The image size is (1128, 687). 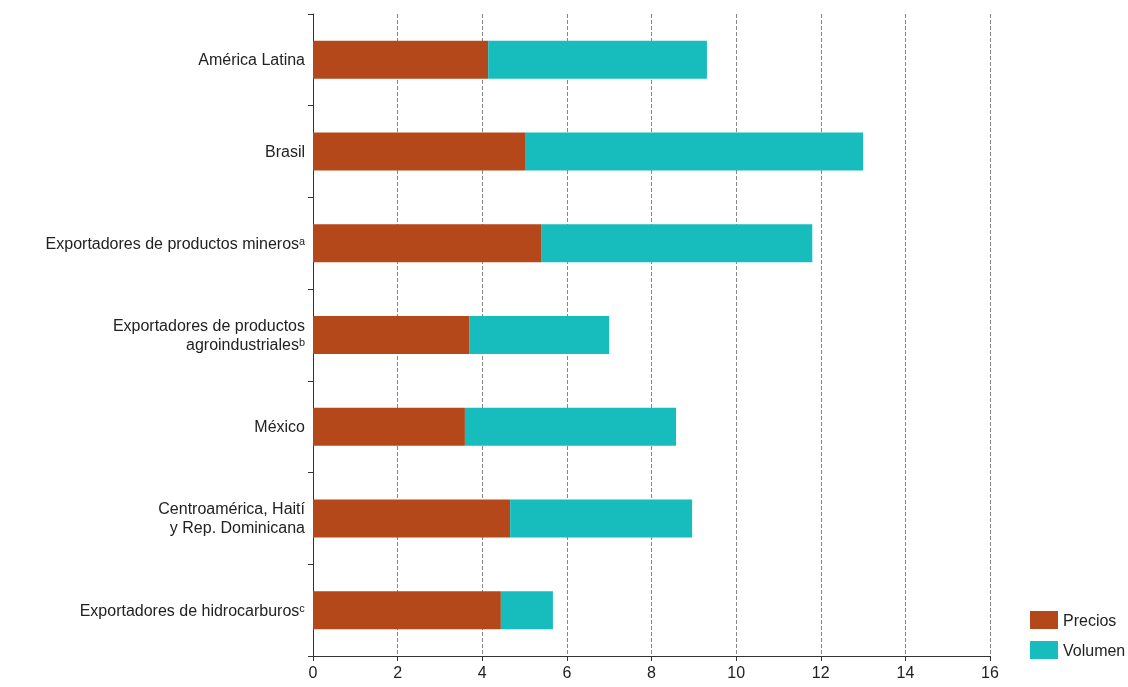 I want to click on y-tick-label: Brasil, so click(x=284, y=152).